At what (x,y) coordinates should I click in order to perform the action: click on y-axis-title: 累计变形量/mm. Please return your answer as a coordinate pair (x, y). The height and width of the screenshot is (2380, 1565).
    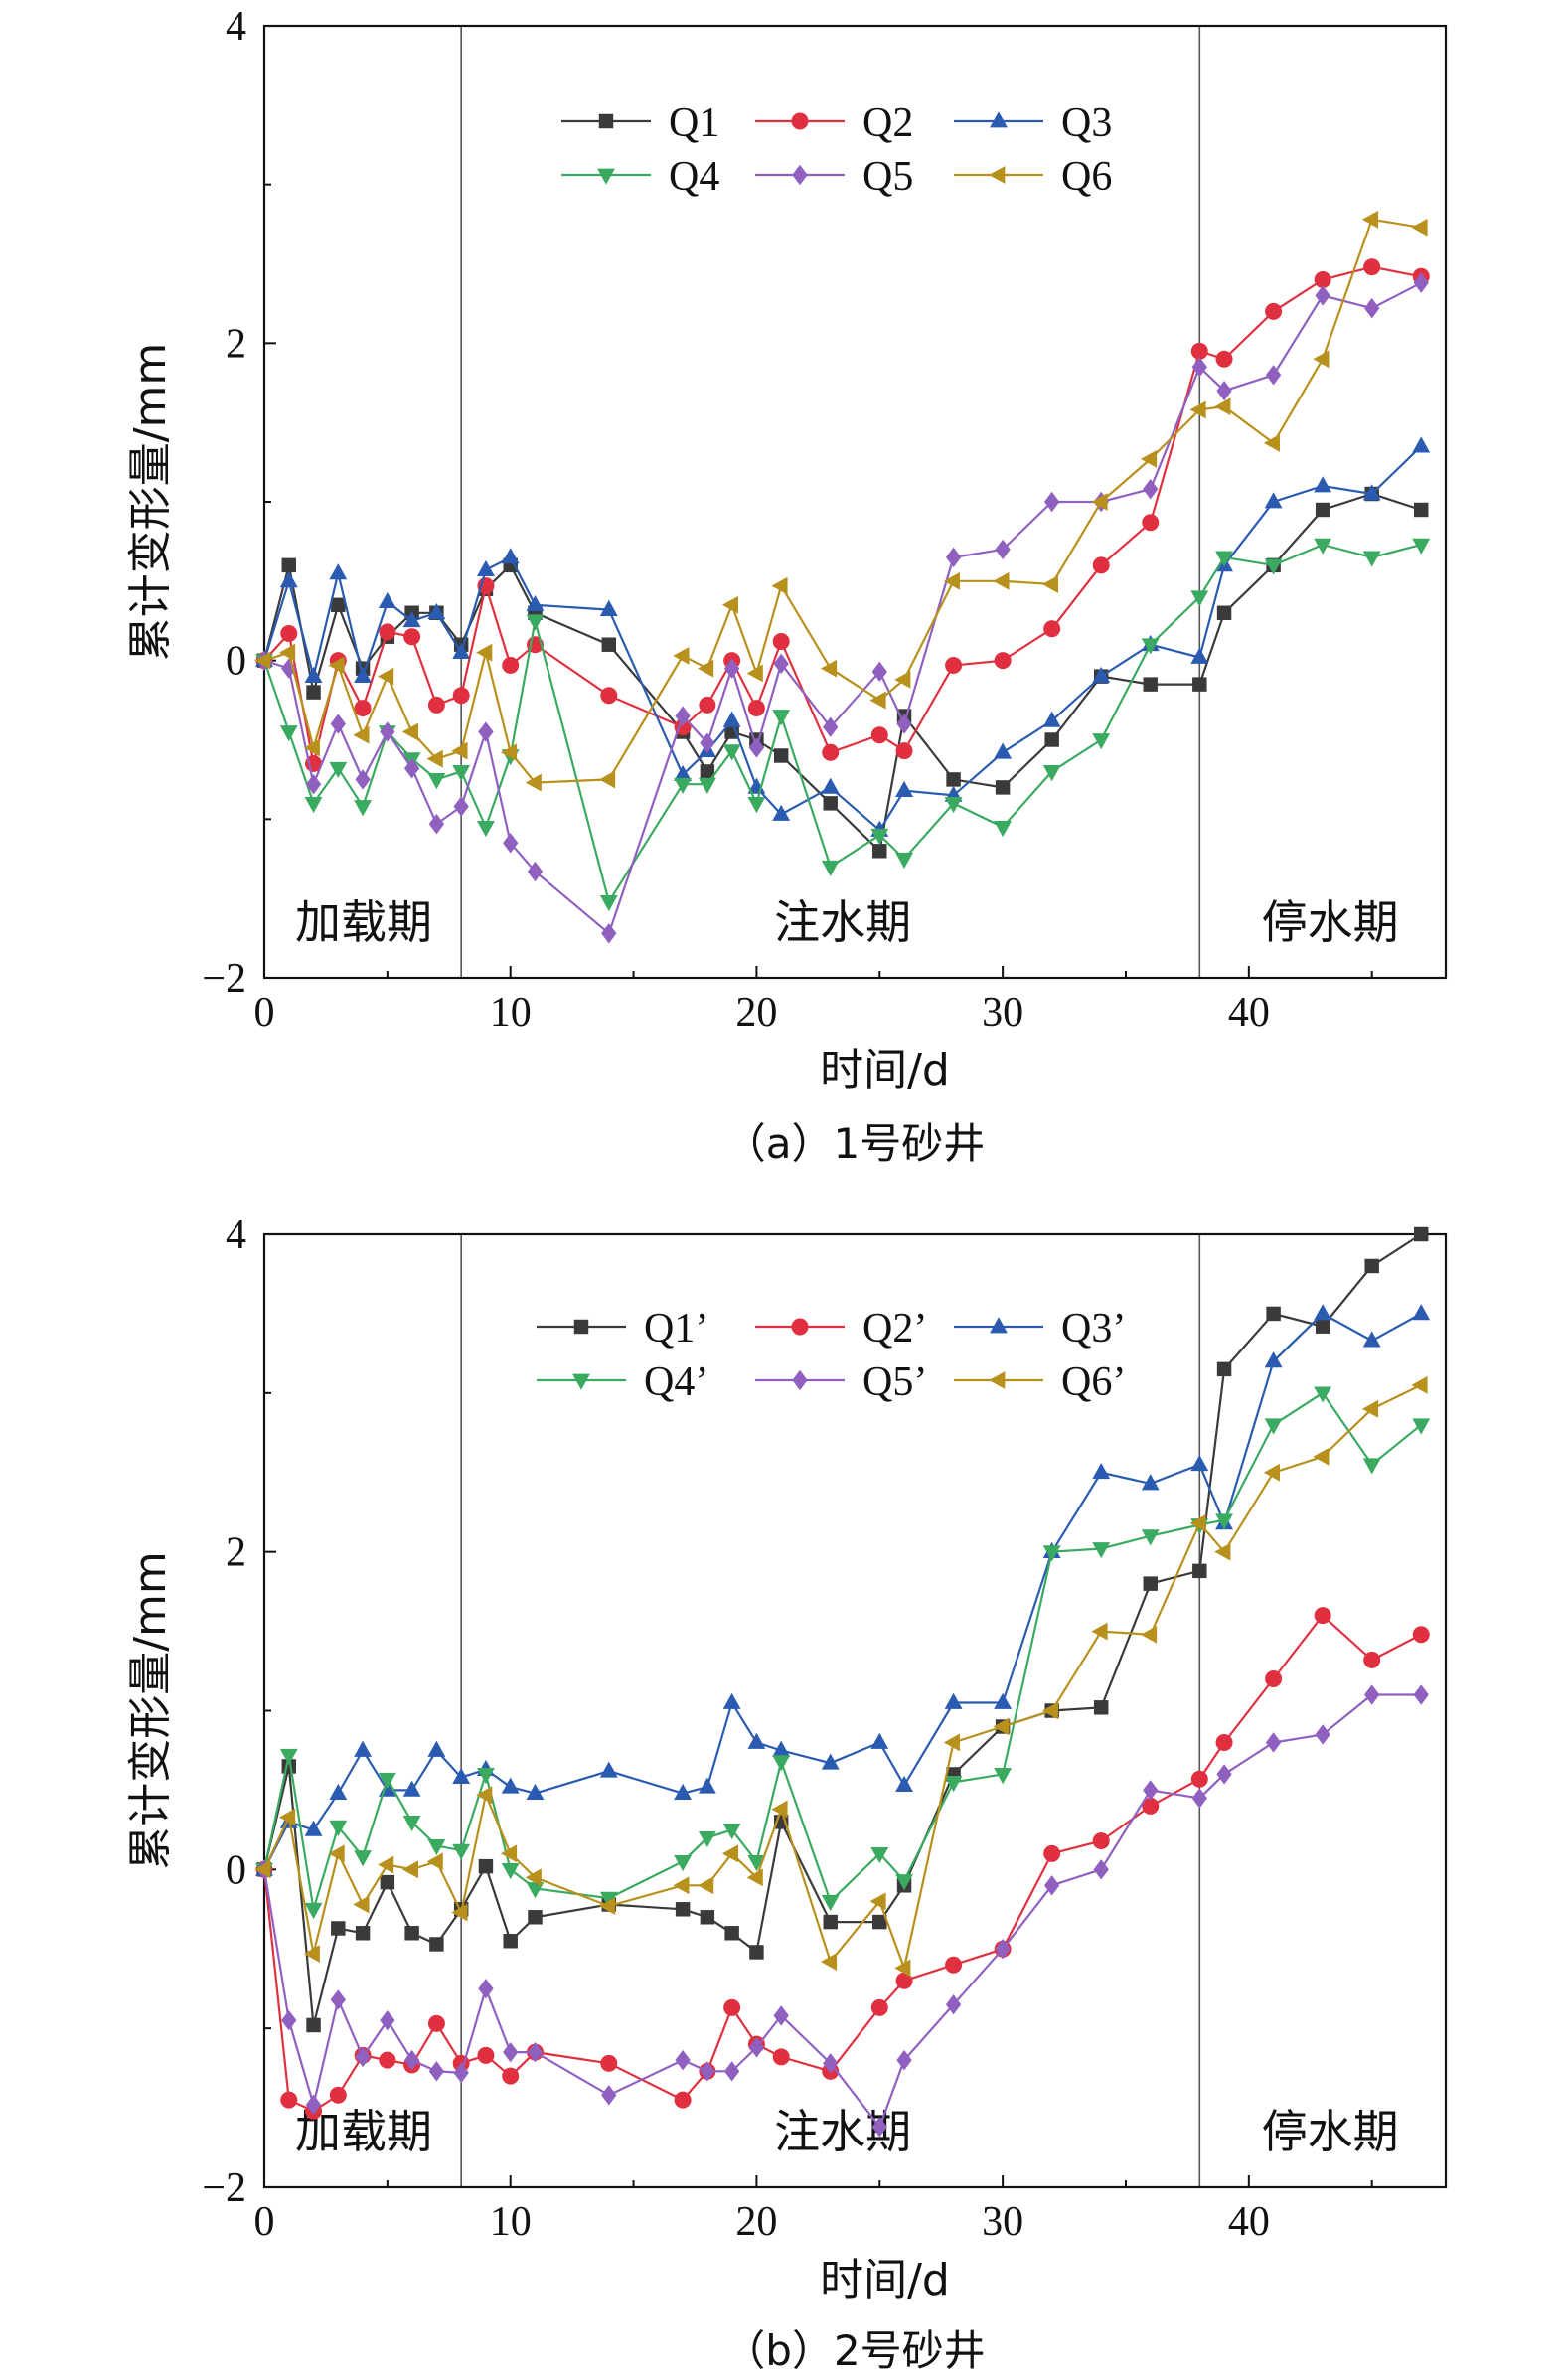
    Looking at the image, I should click on (150, 503).